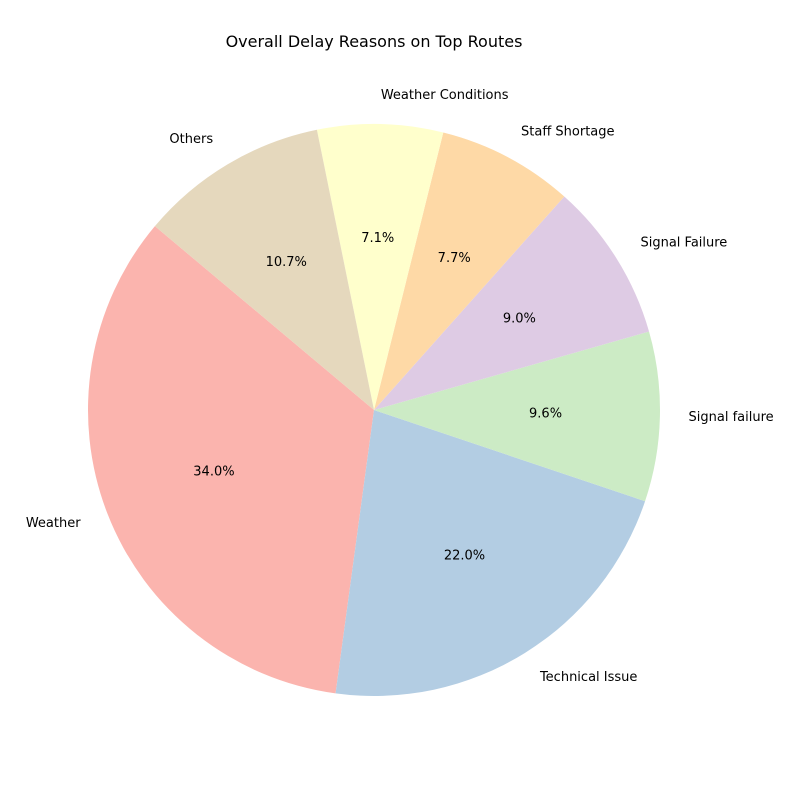 The image size is (800, 804). Describe the element at coordinates (731, 417) in the screenshot. I see `slice-label-2: Signal failure` at that location.